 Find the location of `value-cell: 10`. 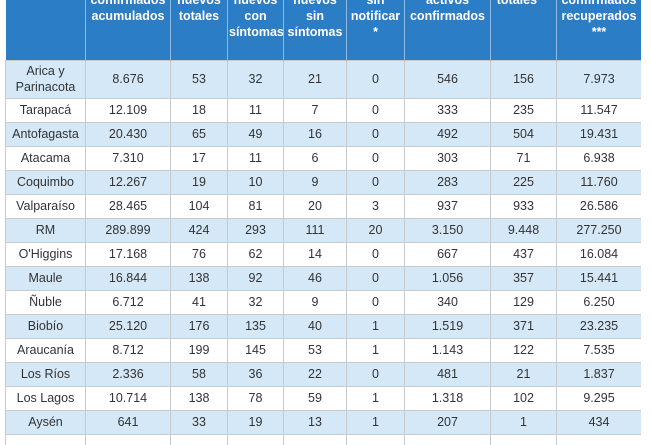

value-cell: 10 is located at coordinates (255, 182).